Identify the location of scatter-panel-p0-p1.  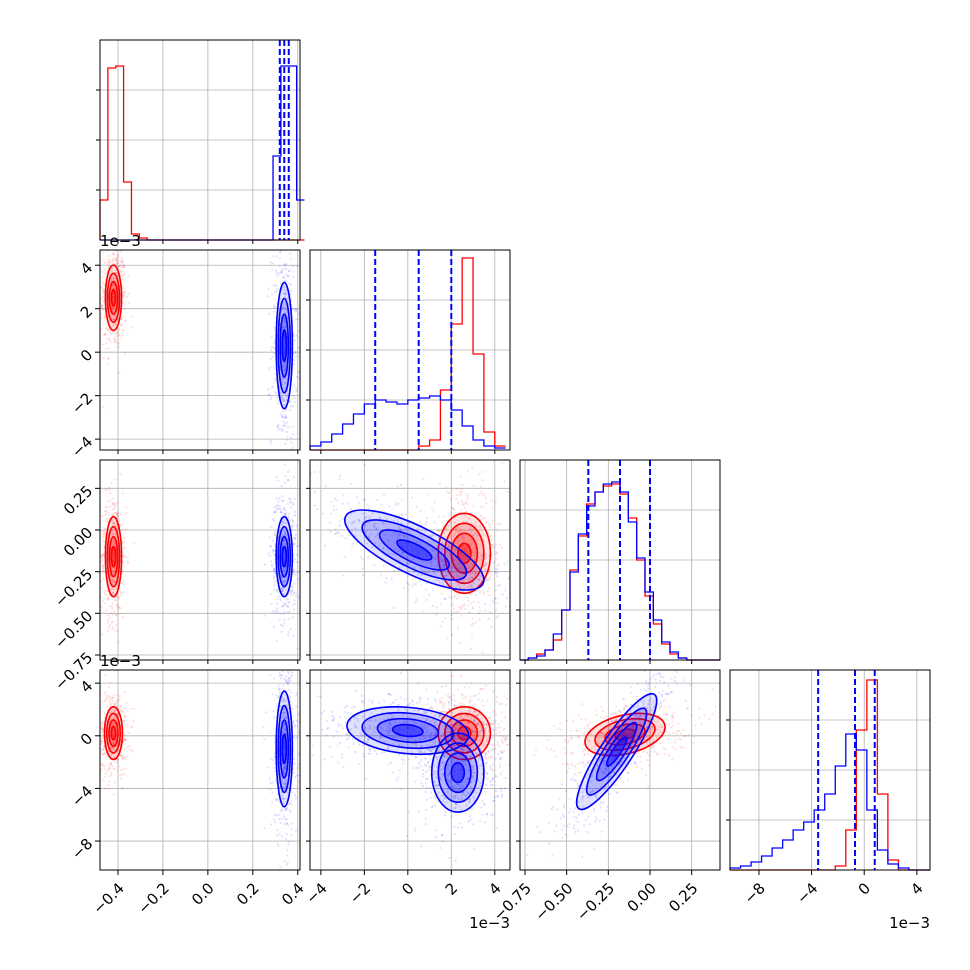
(200, 350).